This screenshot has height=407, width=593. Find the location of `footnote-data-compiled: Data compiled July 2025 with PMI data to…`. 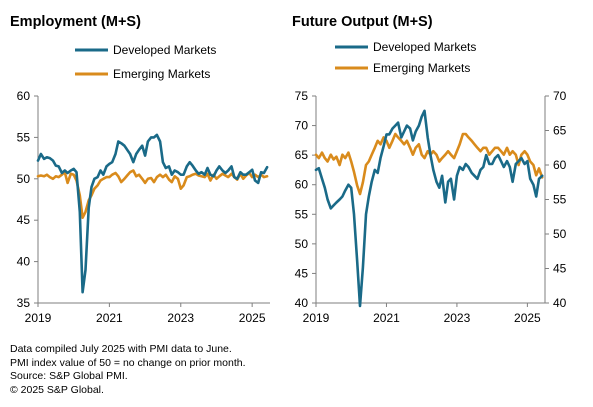

footnote-data-compiled: Data compiled July 2025 with PMI data to… is located at coordinates (121, 349).